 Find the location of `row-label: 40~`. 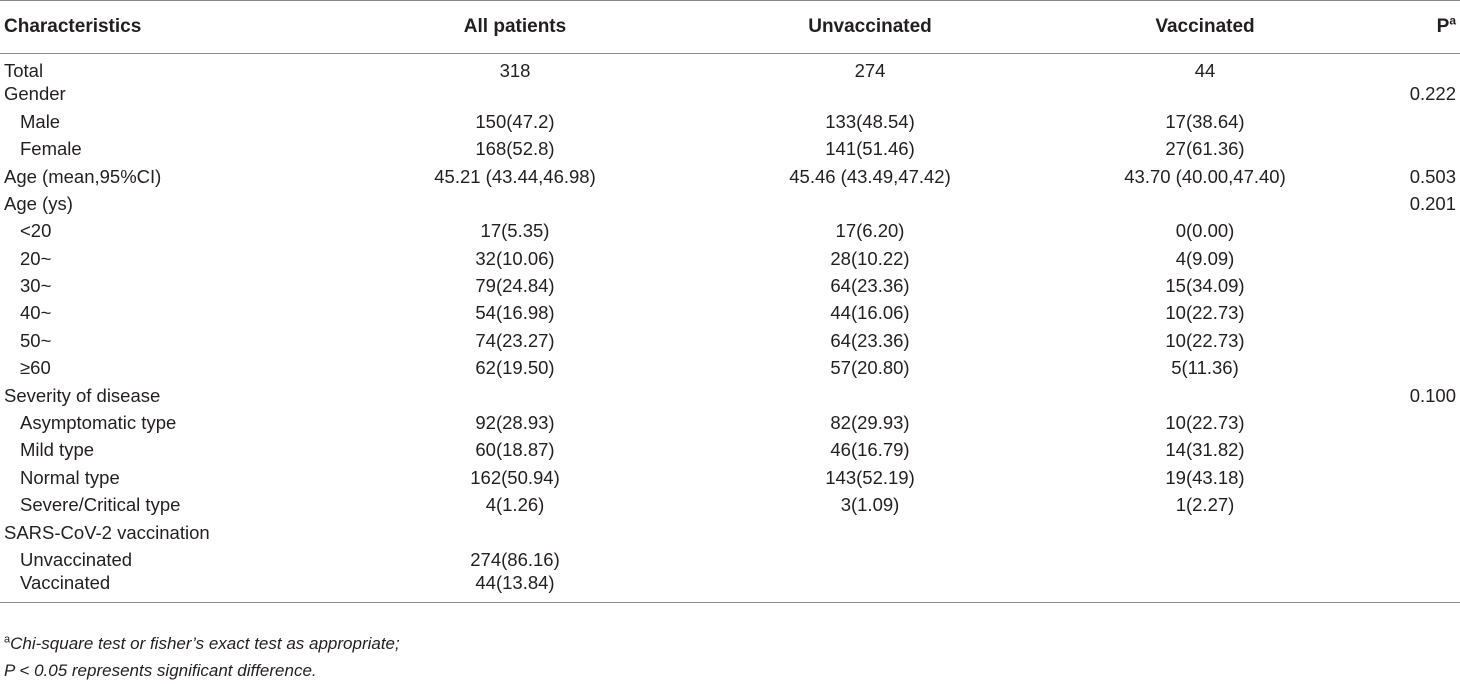

row-label: 40~ is located at coordinates (36, 313).